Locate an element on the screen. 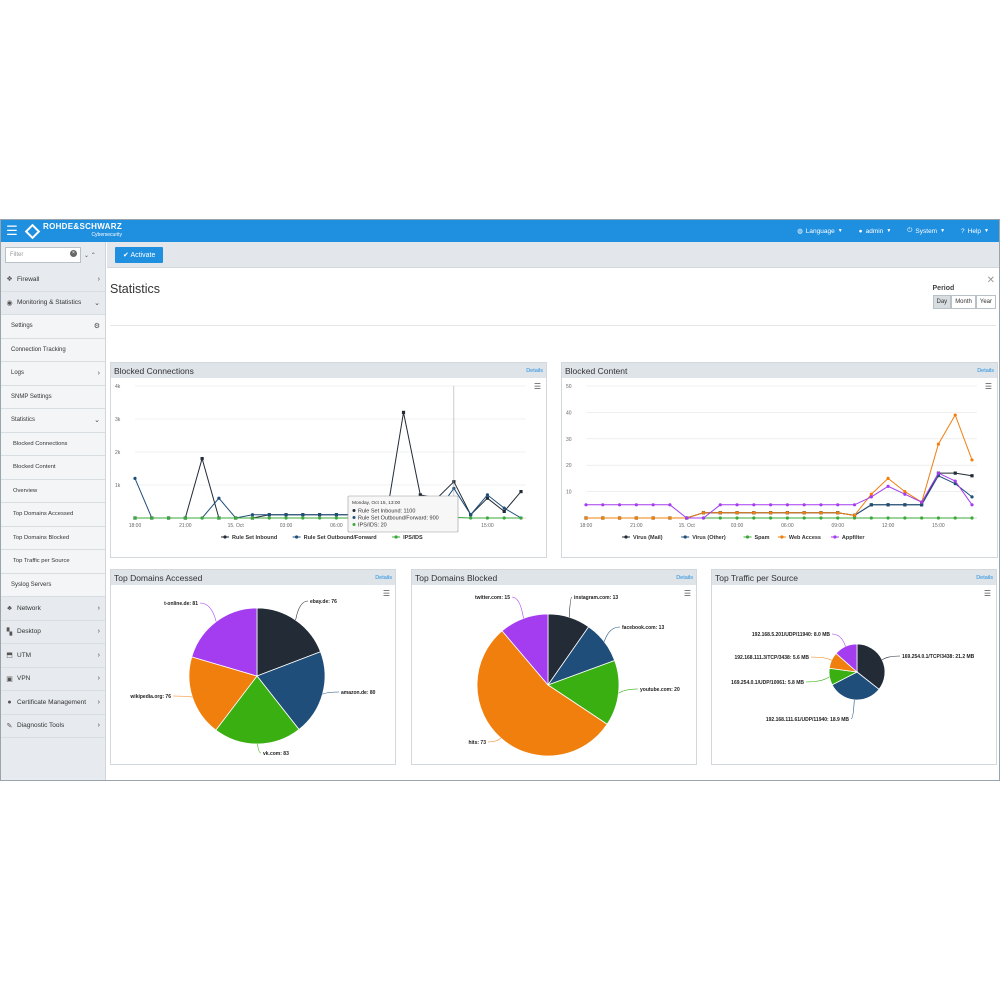 This screenshot has width=1000, height=1000. sidebar-item-statistics: Statistics ⌄ is located at coordinates (53, 421).